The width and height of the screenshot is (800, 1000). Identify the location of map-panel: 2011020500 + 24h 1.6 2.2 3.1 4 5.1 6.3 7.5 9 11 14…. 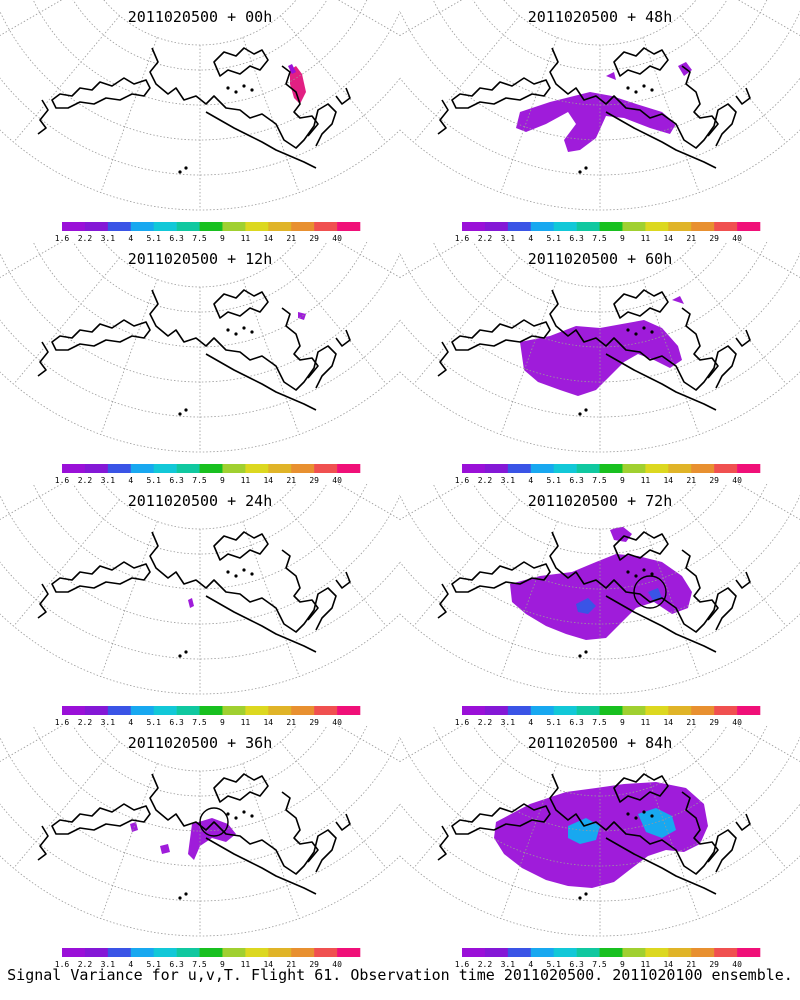
(200, 605).